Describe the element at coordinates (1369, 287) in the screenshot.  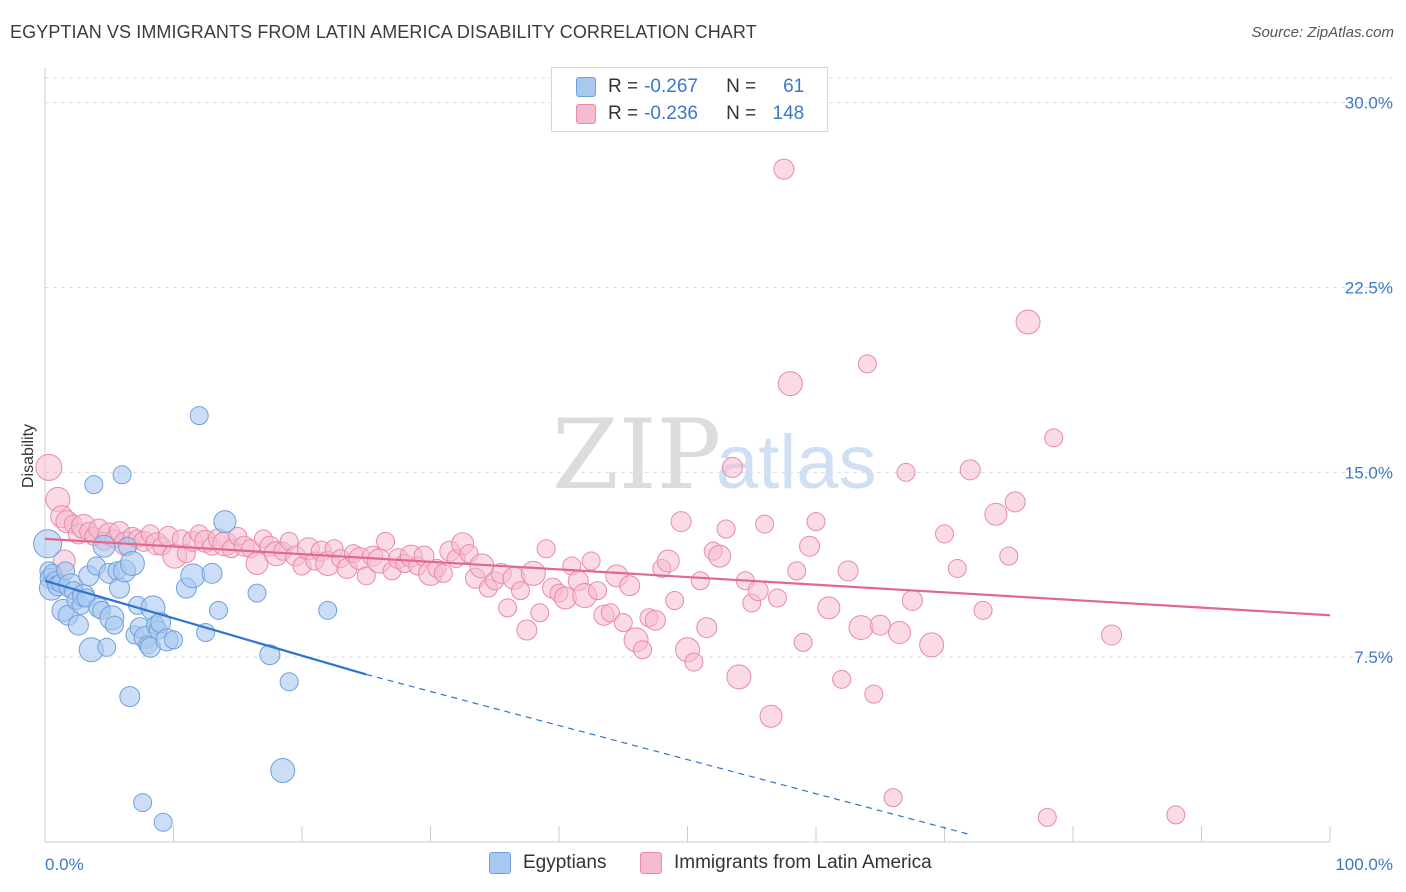
I see `y-tick-label: 22.5%` at that location.